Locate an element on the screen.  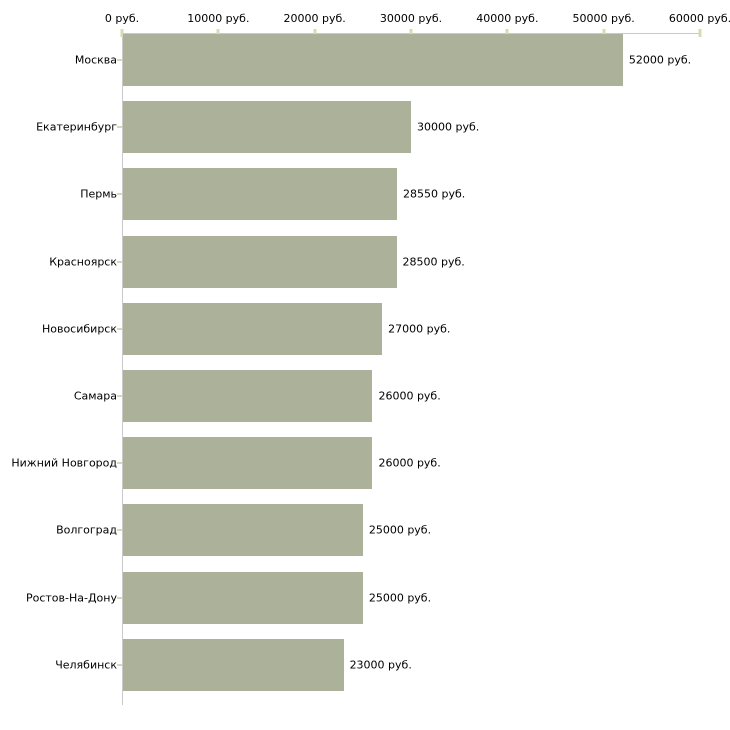
x-tick-label: 60000 руб. is located at coordinates (699, 18).